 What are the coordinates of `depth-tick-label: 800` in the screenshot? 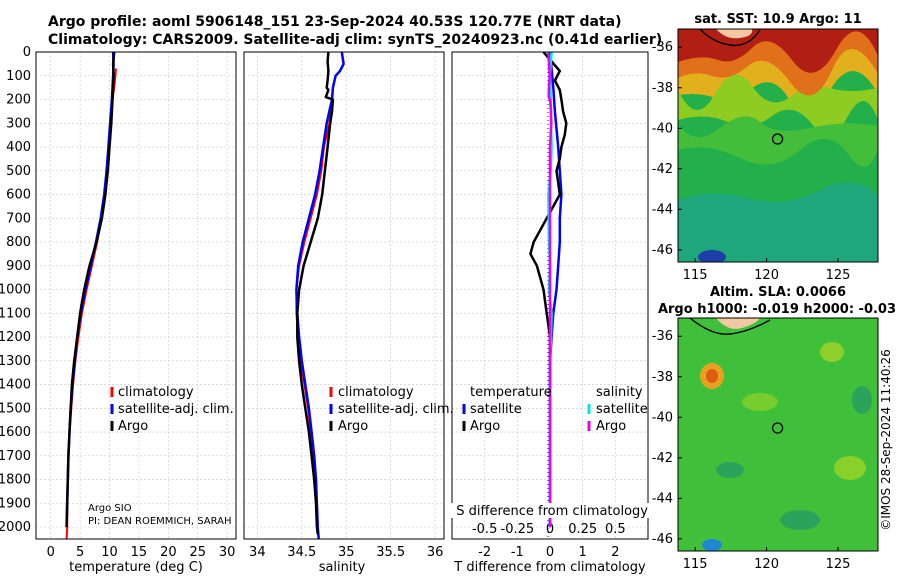 It's located at (18, 242).